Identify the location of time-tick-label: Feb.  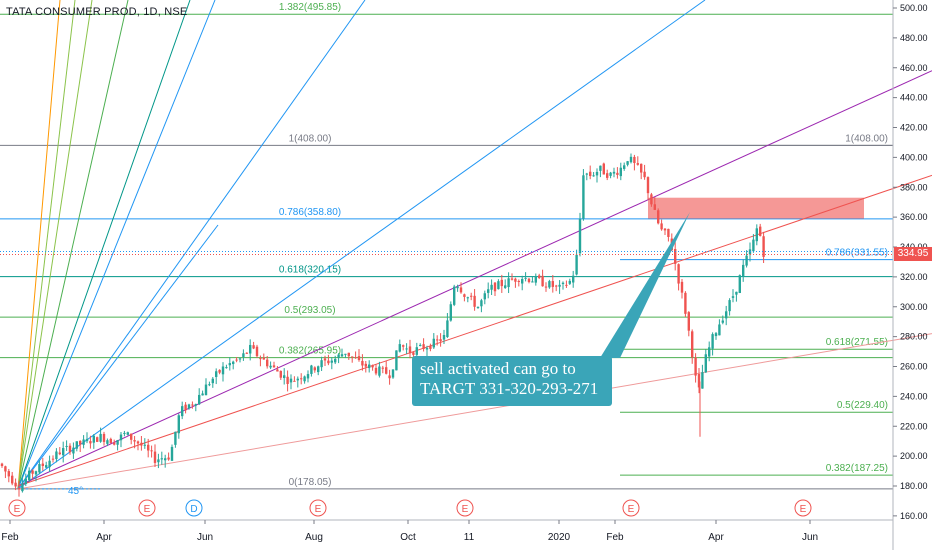
(10, 537).